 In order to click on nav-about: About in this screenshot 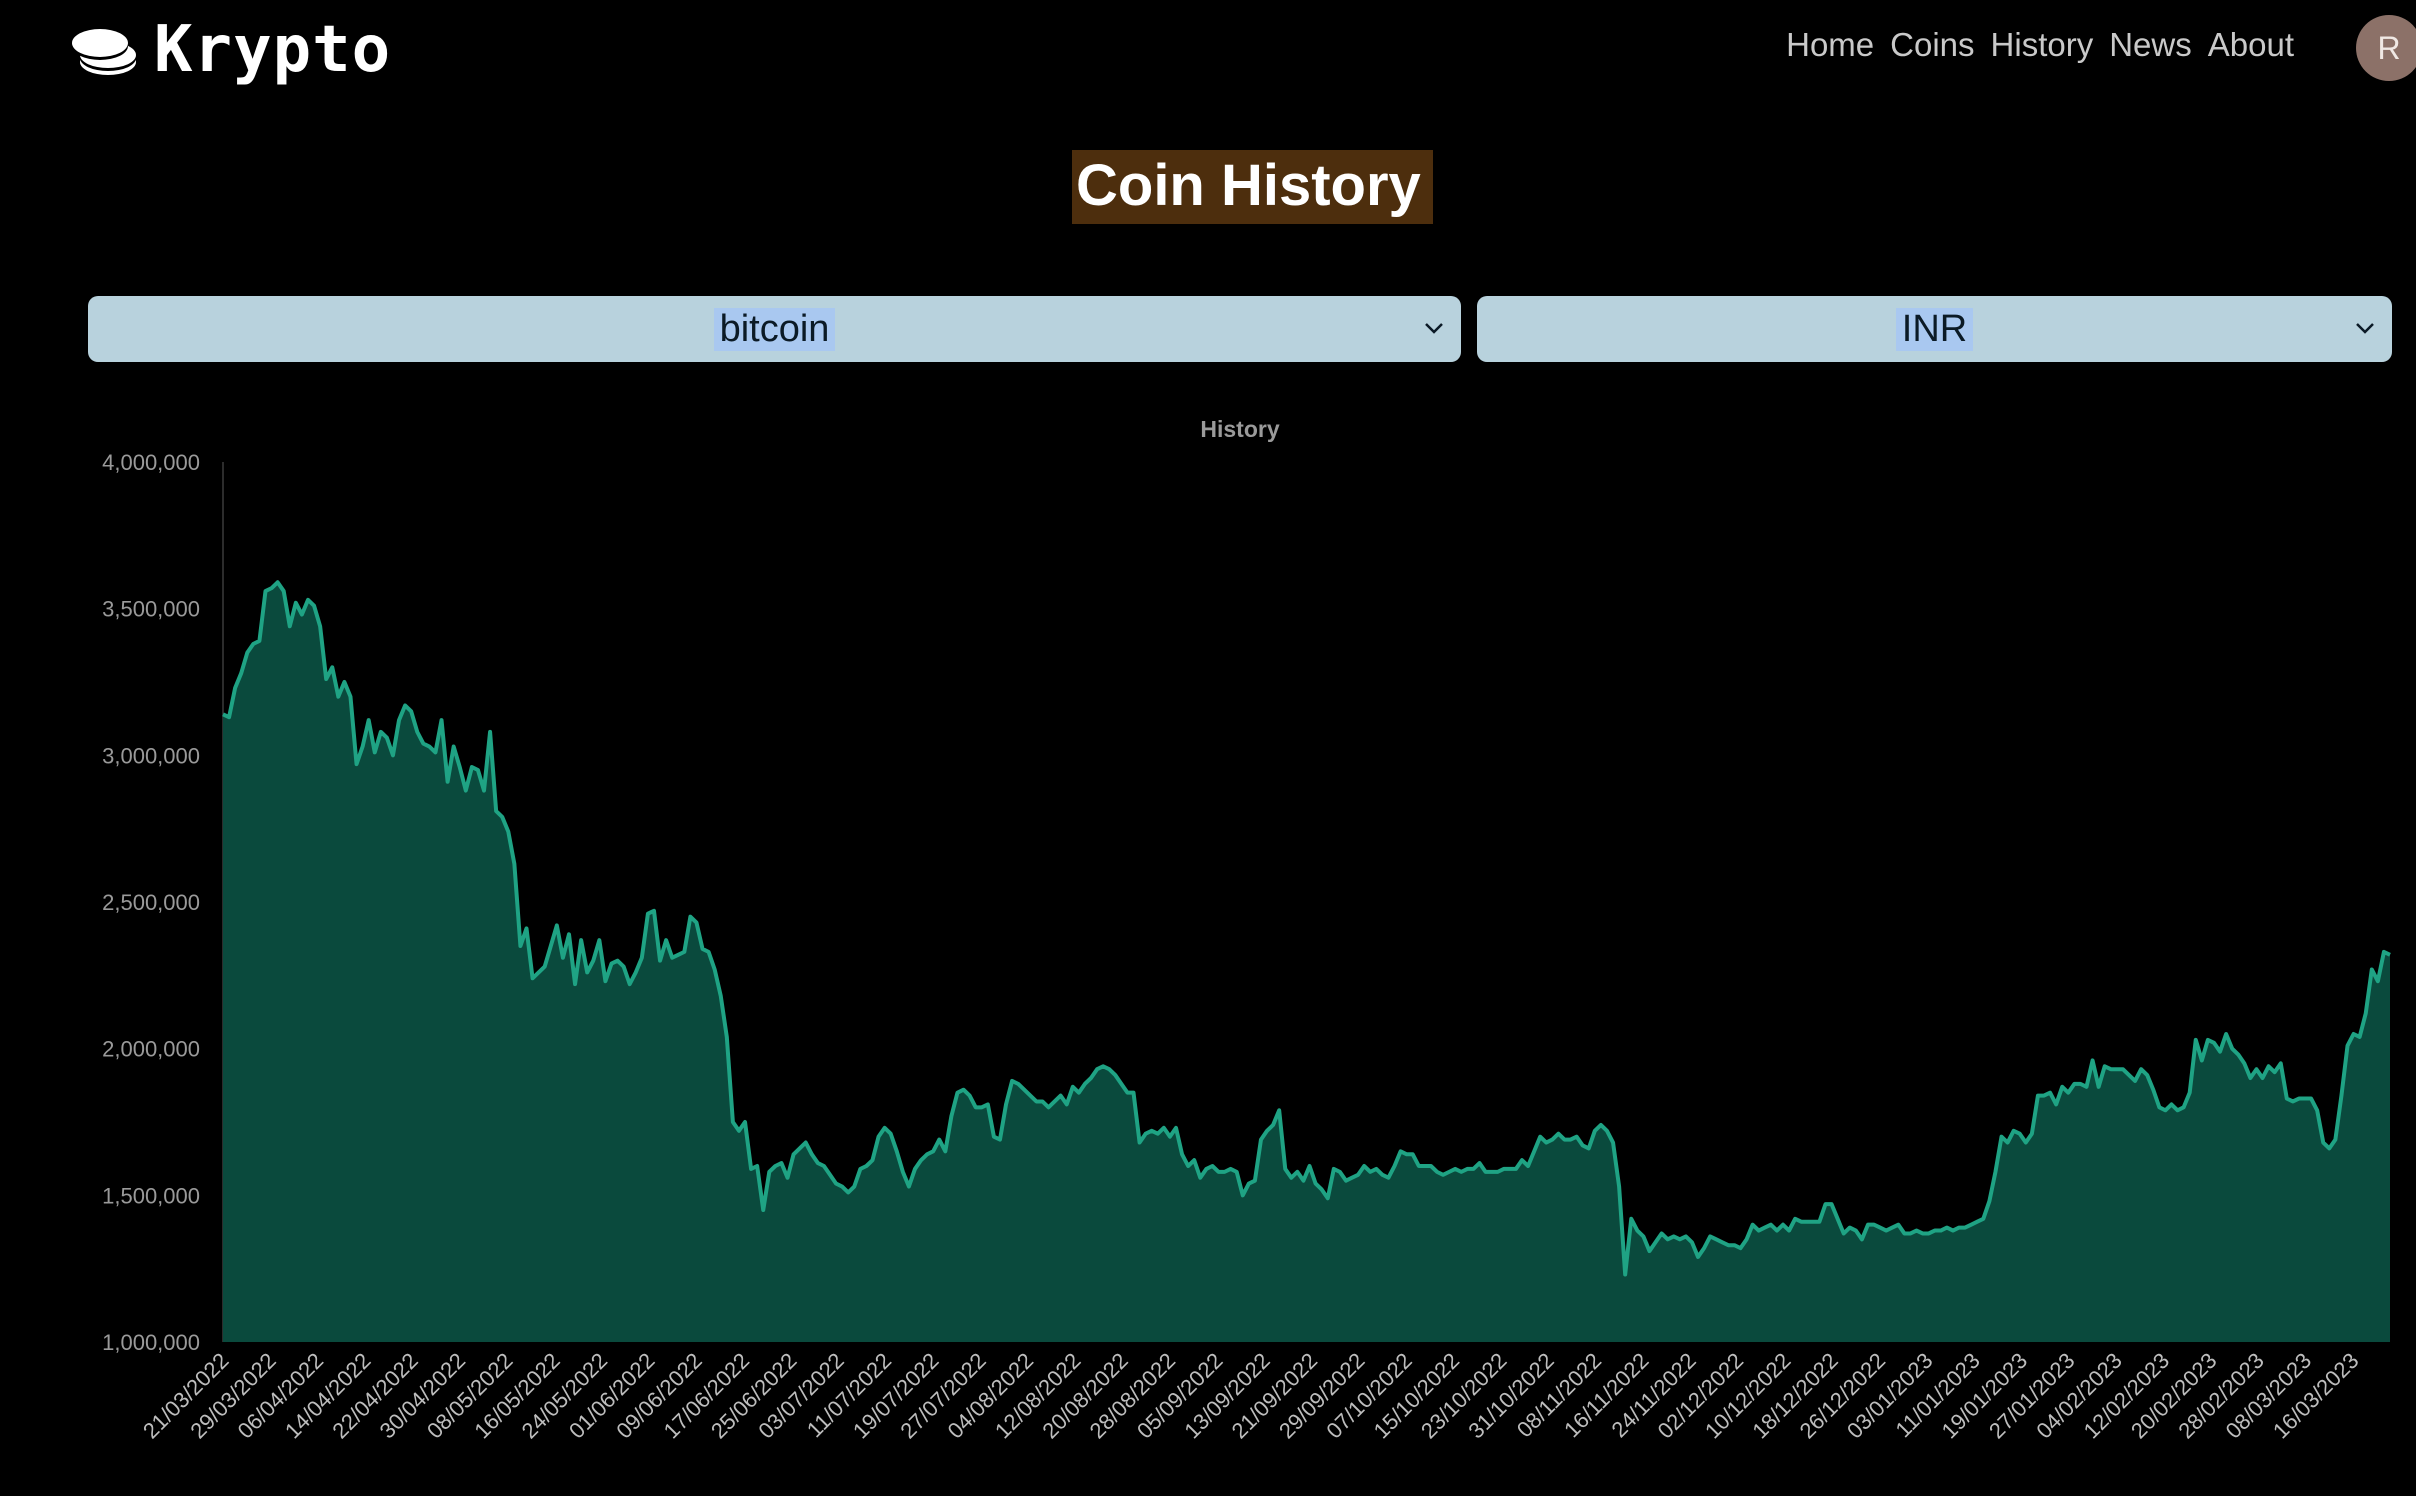, I will do `click(2250, 44)`.